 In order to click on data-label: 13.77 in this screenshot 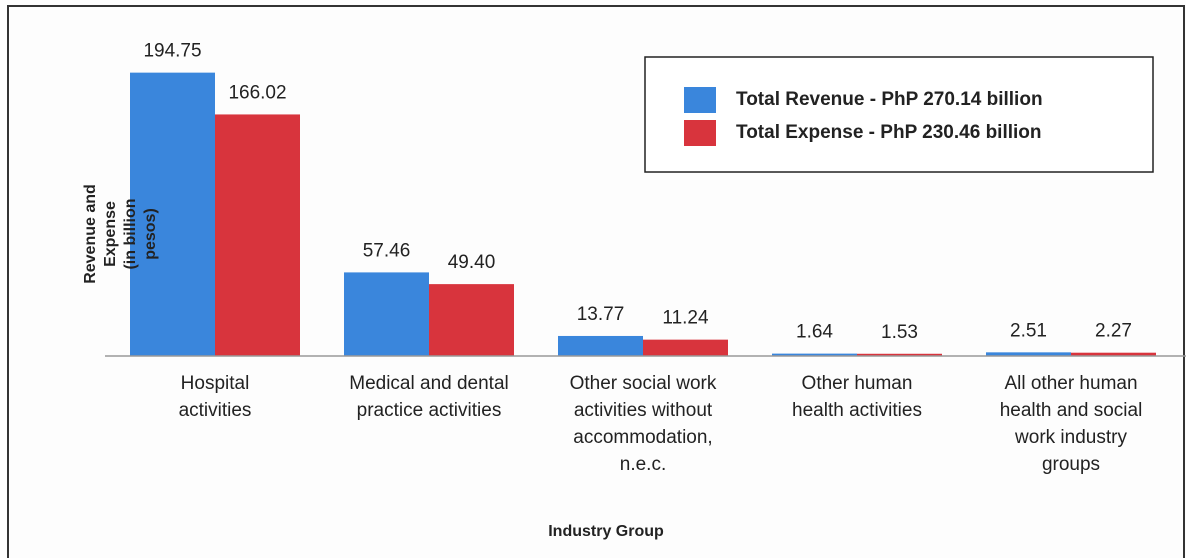, I will do `click(601, 314)`.